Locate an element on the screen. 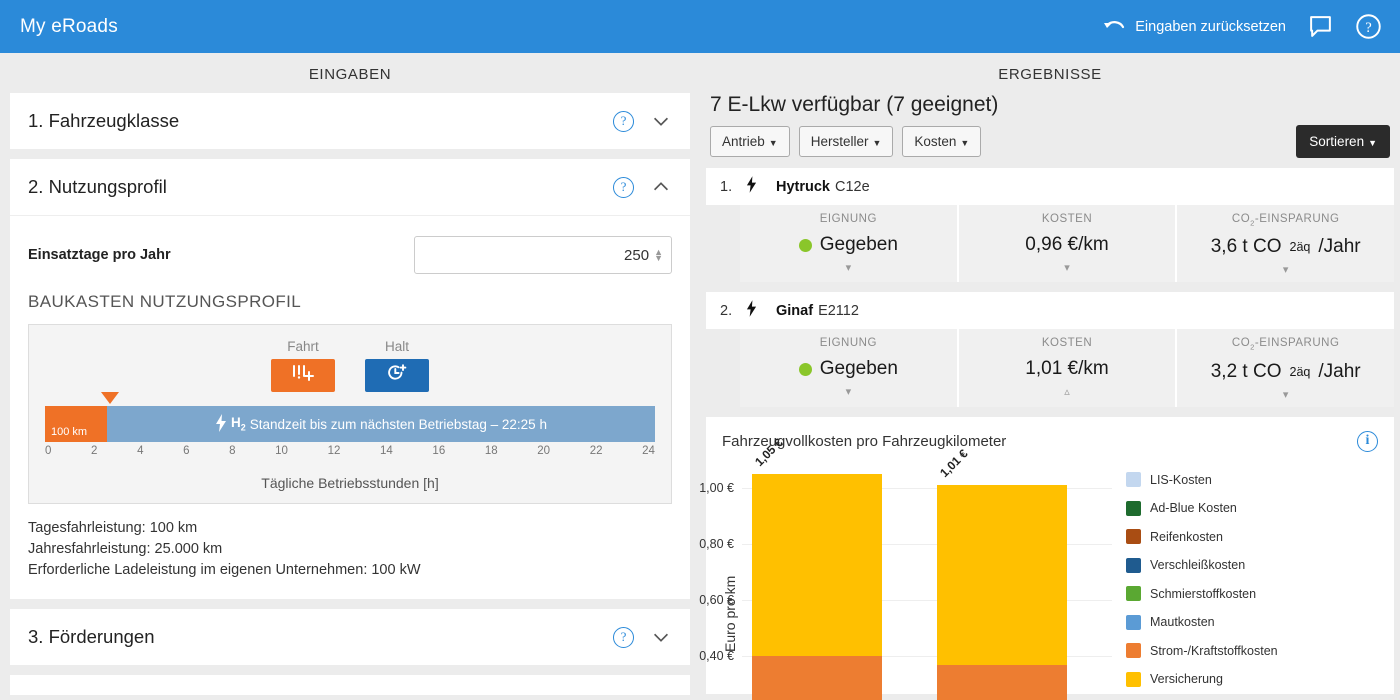  bar-segment is located at coordinates (817, 565).